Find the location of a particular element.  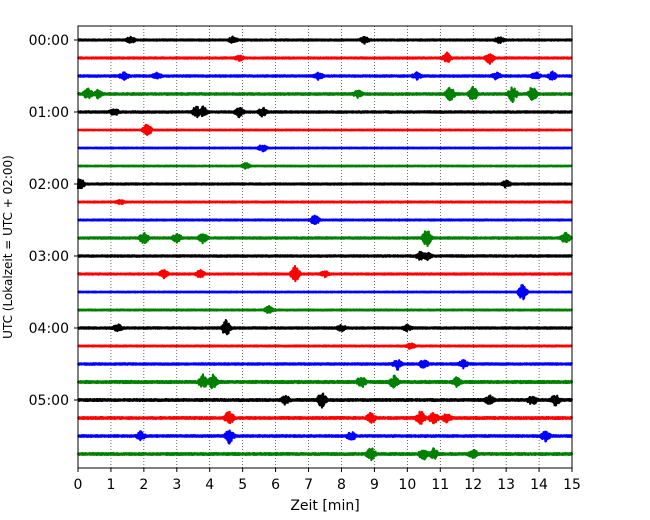

x-tick-label: 10 is located at coordinates (407, 485).